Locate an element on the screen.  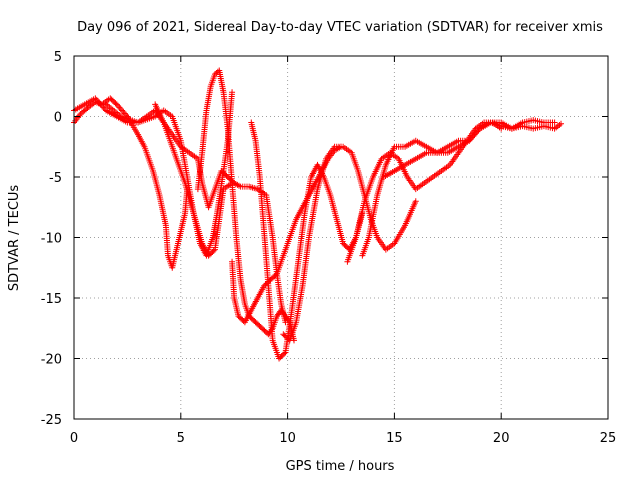
x-tick-label: 10 is located at coordinates (287, 438).